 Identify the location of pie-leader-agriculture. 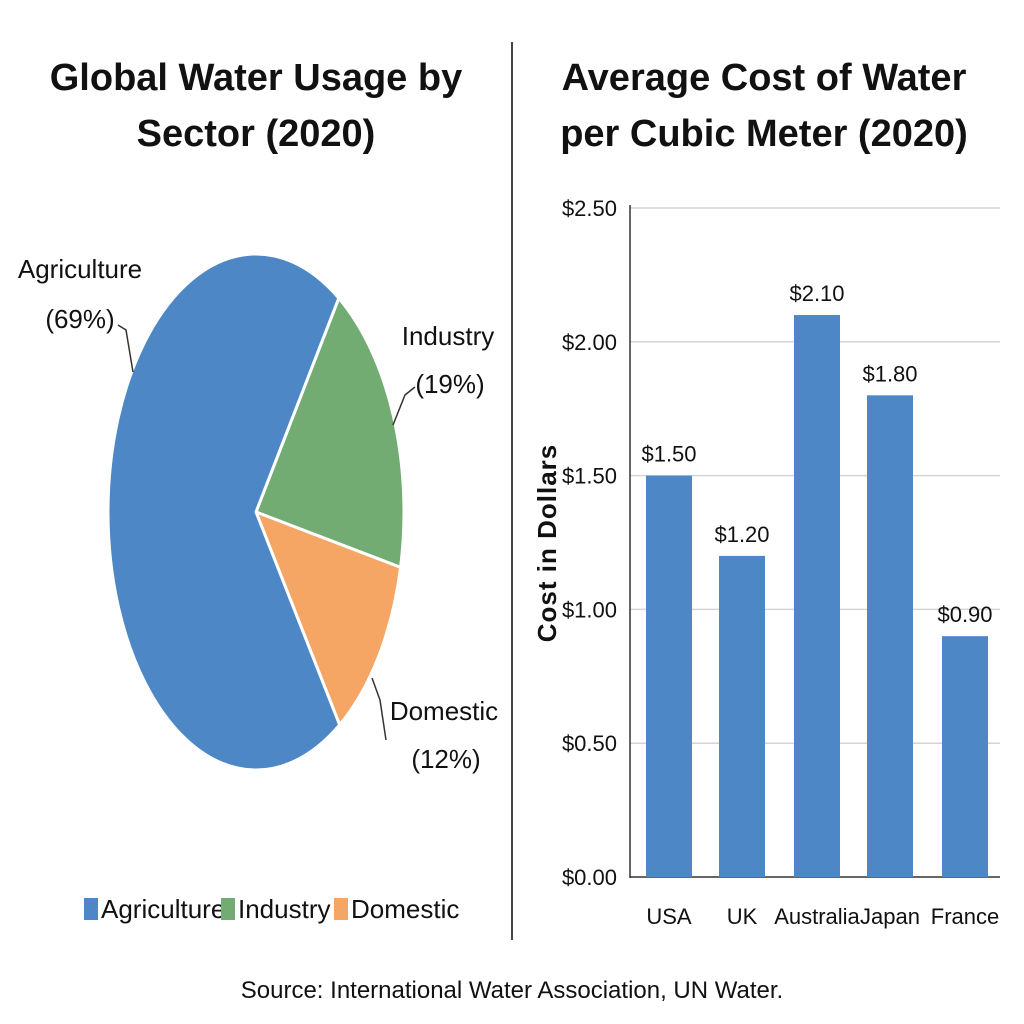
(125, 348).